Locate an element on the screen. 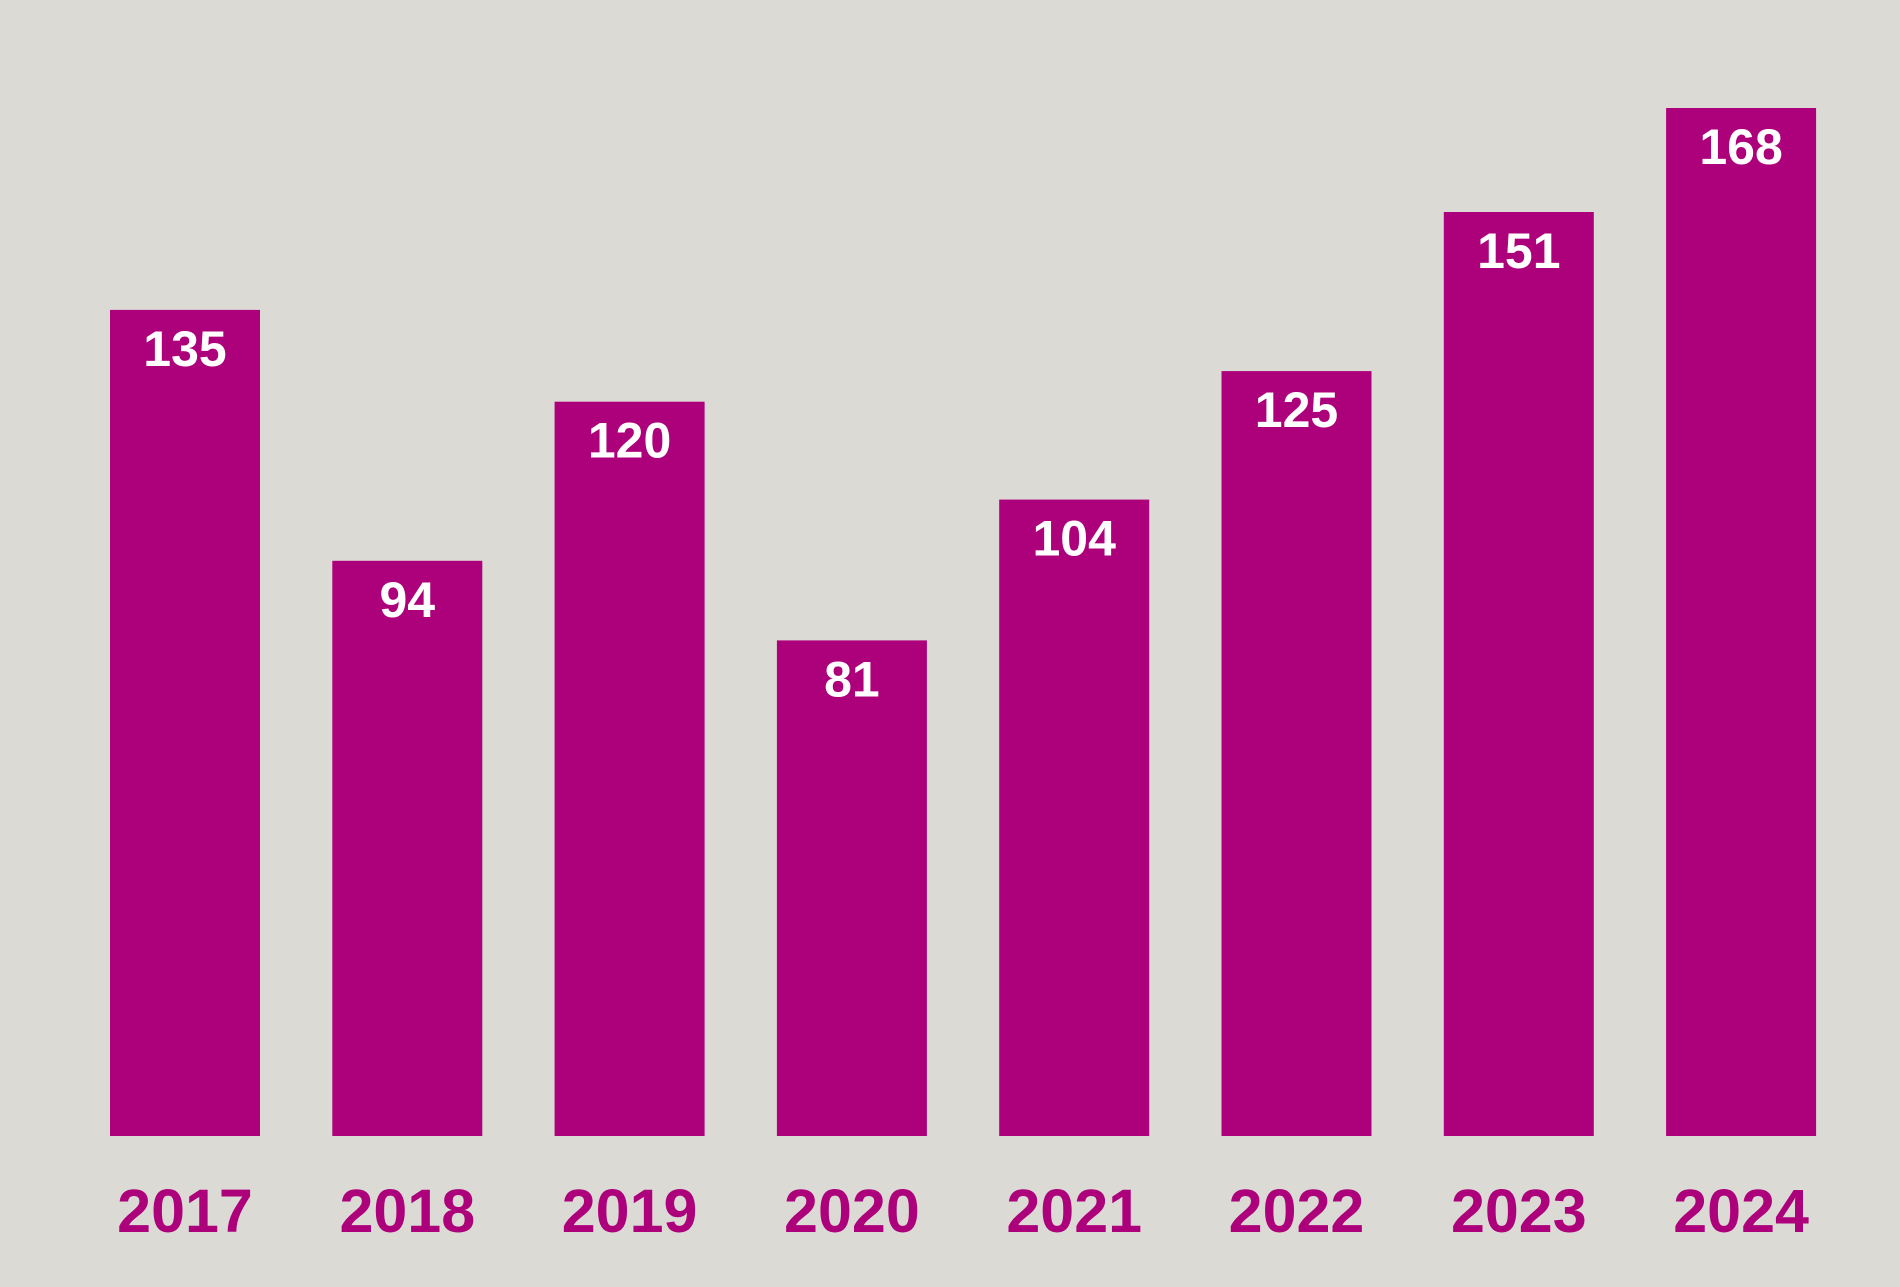 The width and height of the screenshot is (1900, 1287). bar-2021 is located at coordinates (1074, 818).